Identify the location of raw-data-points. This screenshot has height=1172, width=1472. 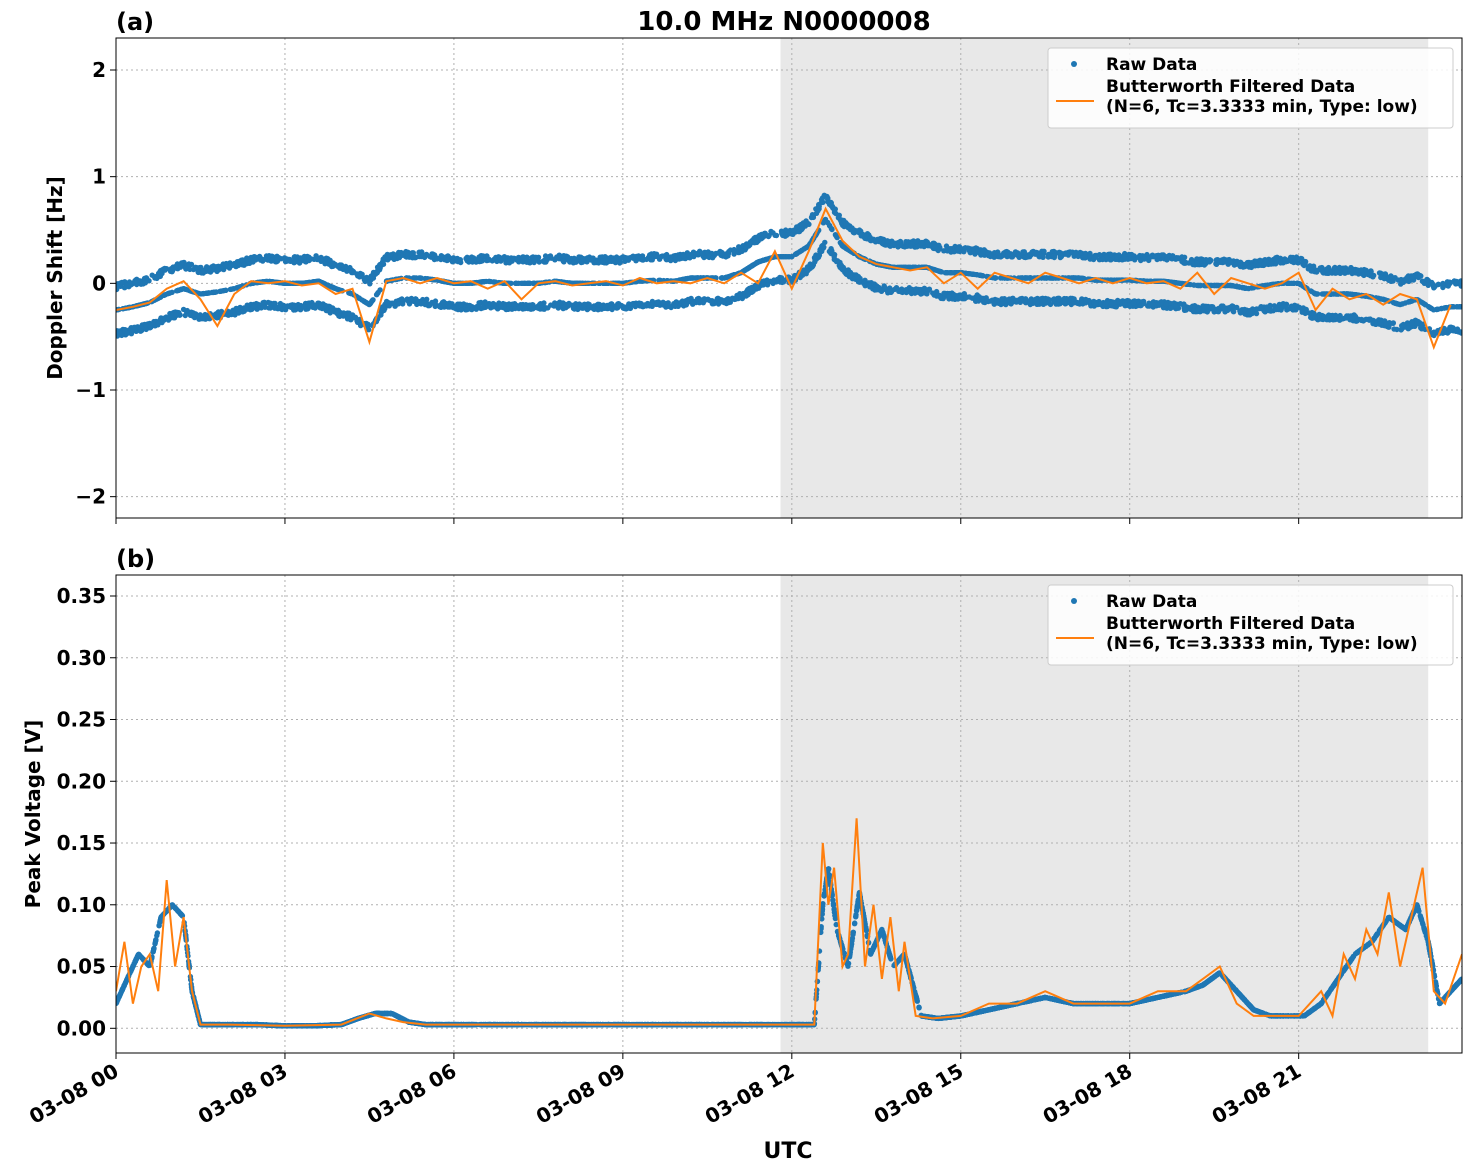
(789, 265).